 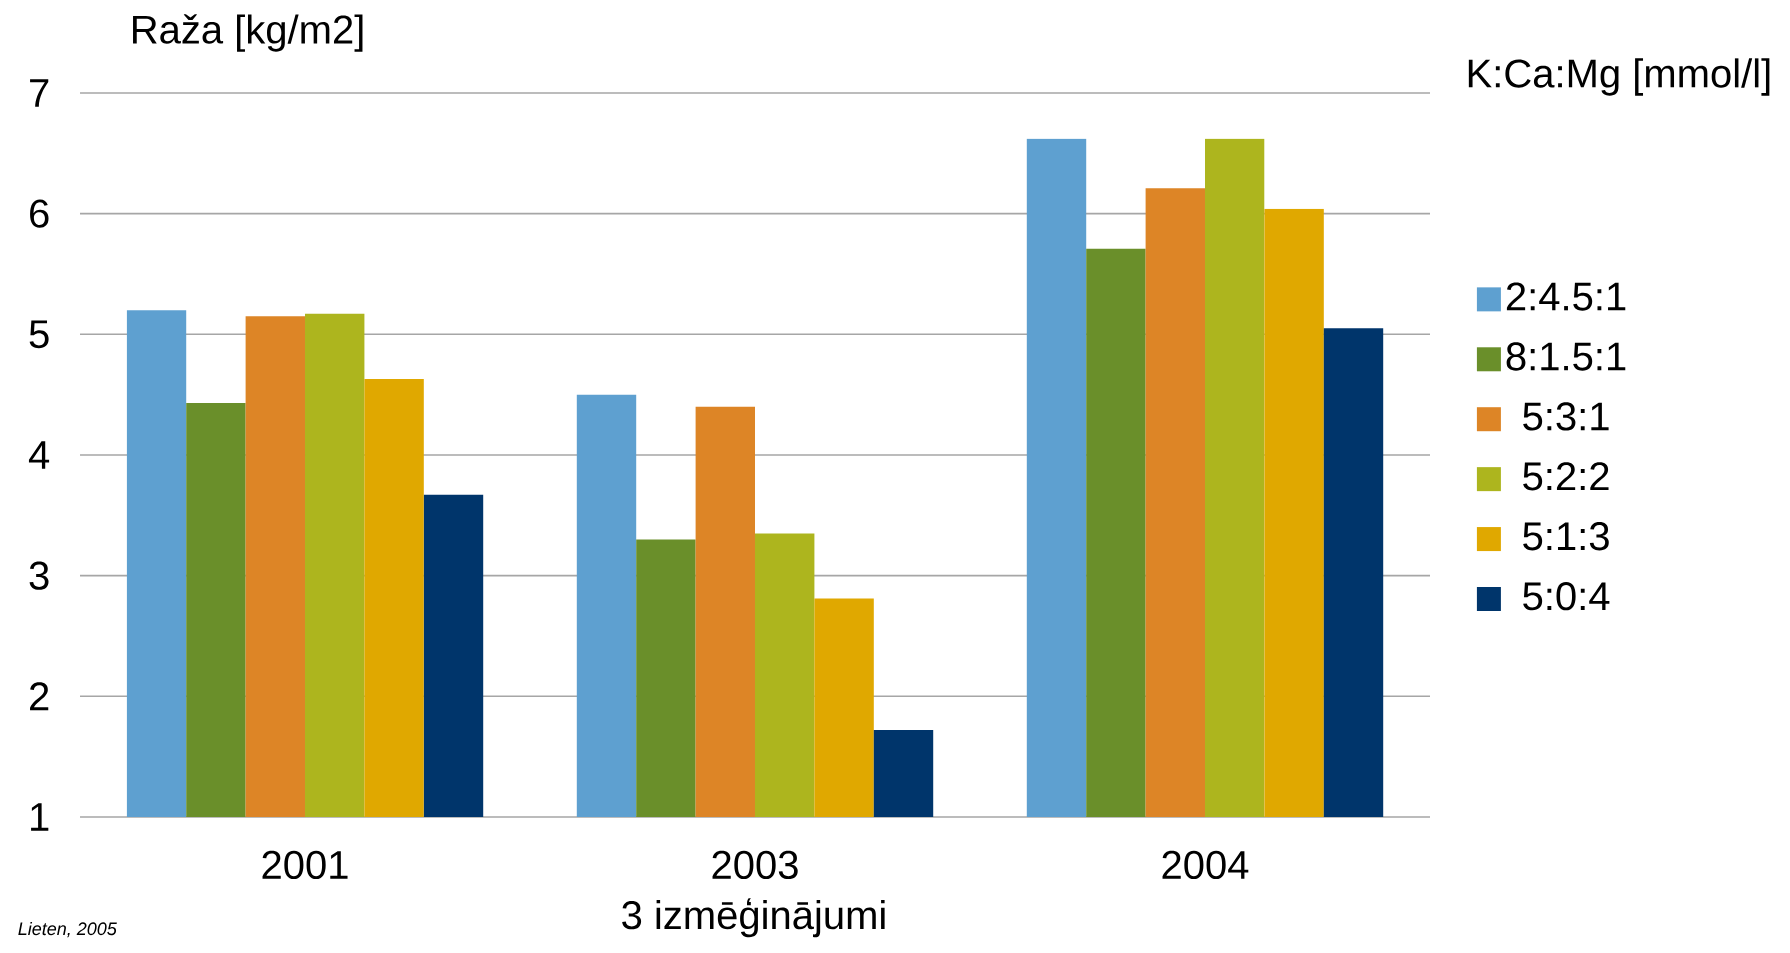 I want to click on x-axis-title: 3 izmēģinājumi, so click(x=753, y=918).